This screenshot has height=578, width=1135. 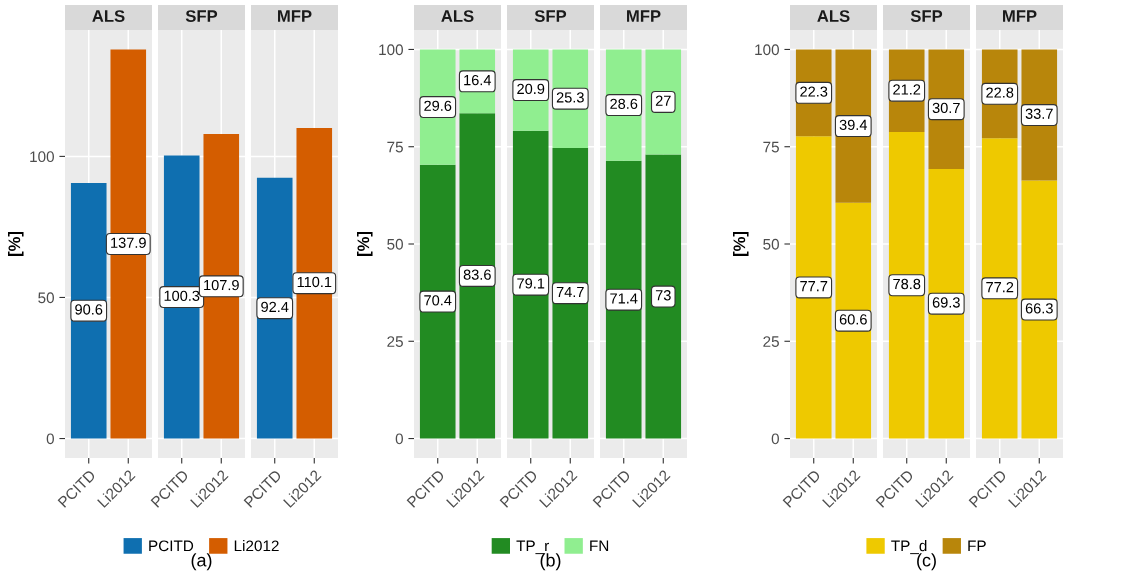 I want to click on data-label: 70.4, so click(x=438, y=300).